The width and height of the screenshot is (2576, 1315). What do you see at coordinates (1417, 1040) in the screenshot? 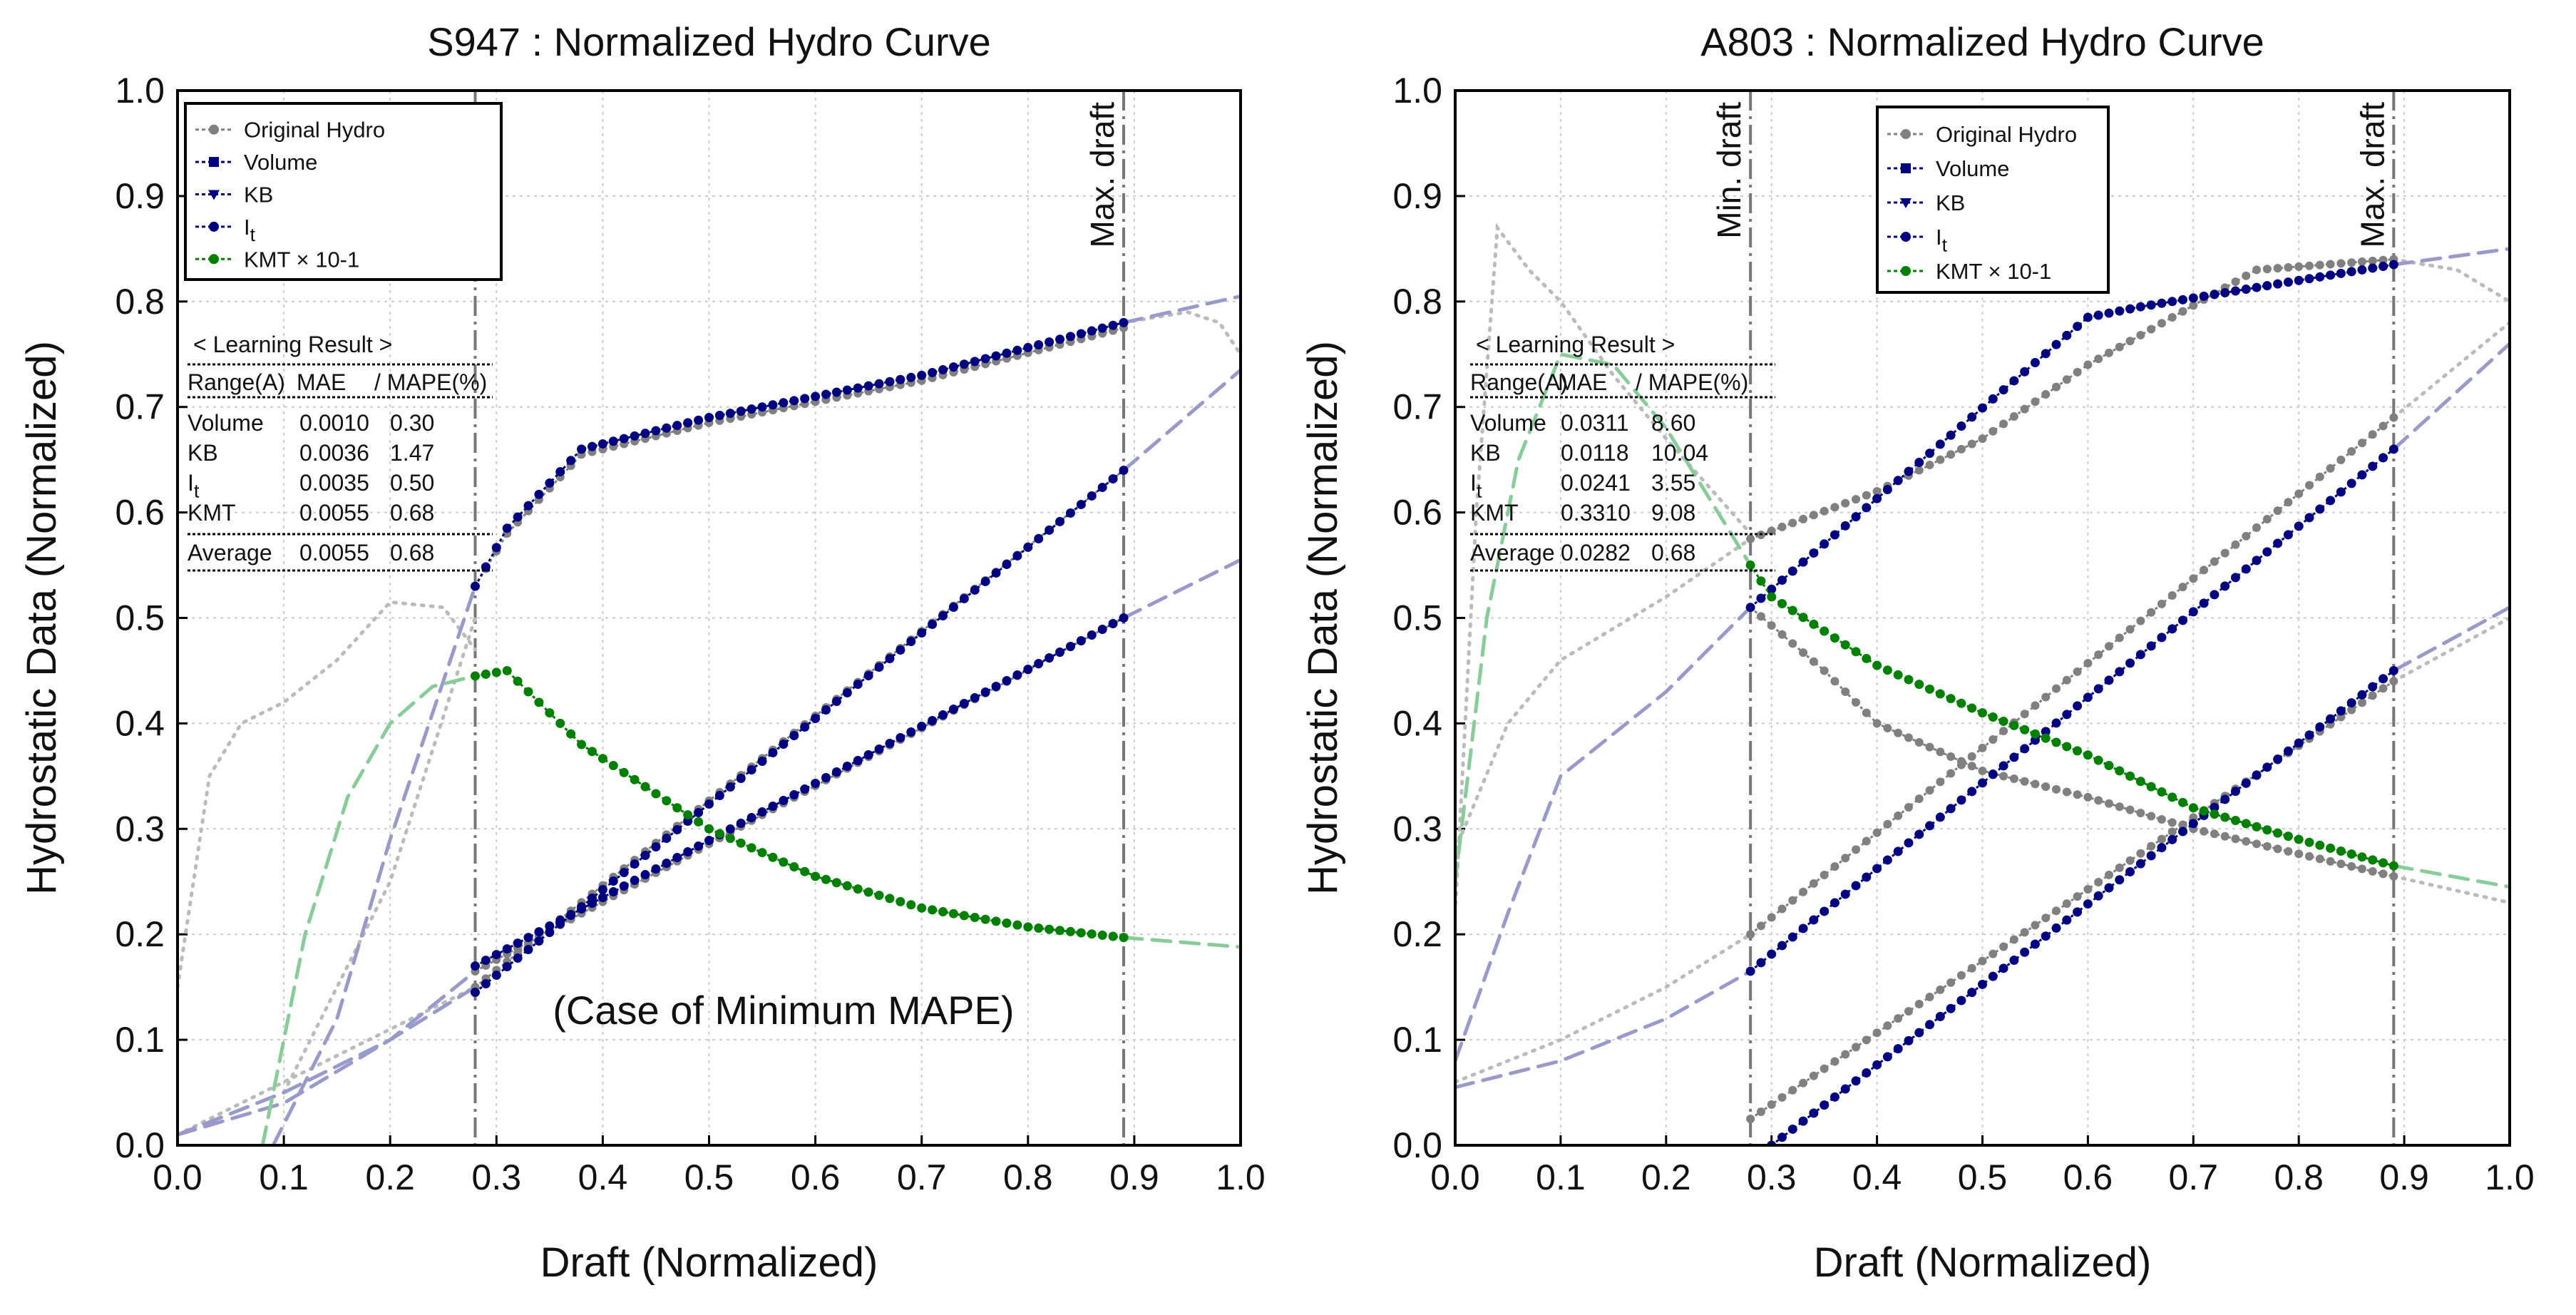
I see `y-tick-label: 0.1` at bounding box center [1417, 1040].